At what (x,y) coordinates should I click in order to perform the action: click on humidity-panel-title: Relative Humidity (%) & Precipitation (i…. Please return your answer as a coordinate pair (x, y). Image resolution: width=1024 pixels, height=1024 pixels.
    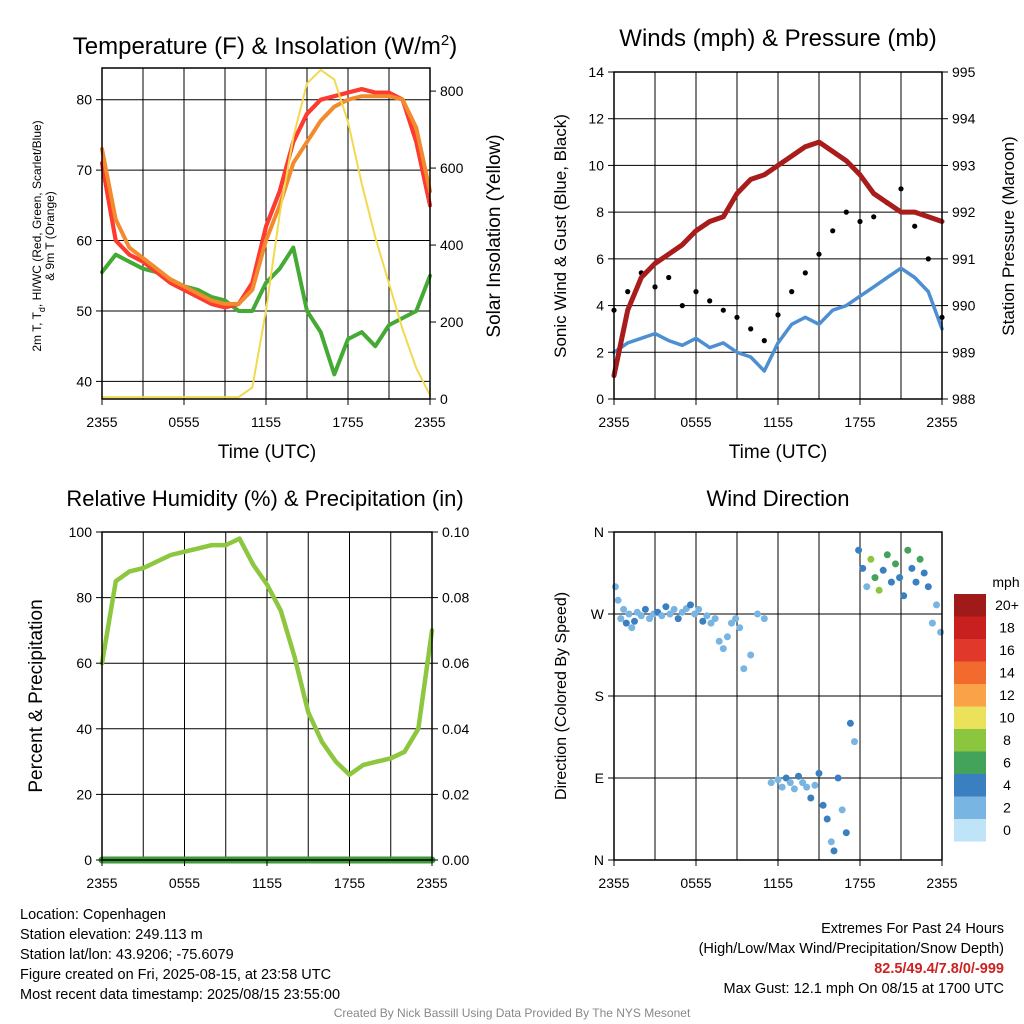
    Looking at the image, I should click on (264, 498).